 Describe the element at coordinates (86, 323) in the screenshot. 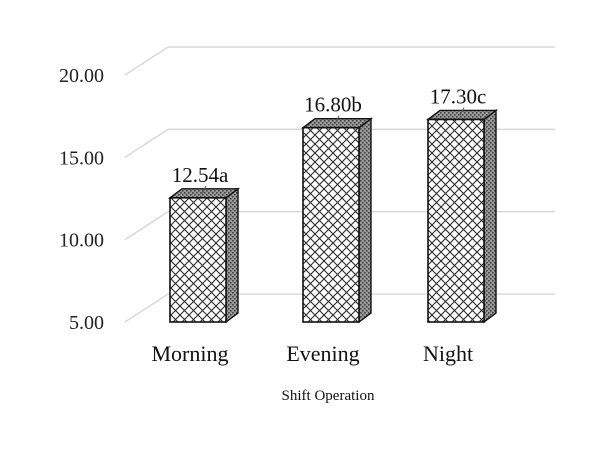

I see `y-tick-label: 5.00` at that location.